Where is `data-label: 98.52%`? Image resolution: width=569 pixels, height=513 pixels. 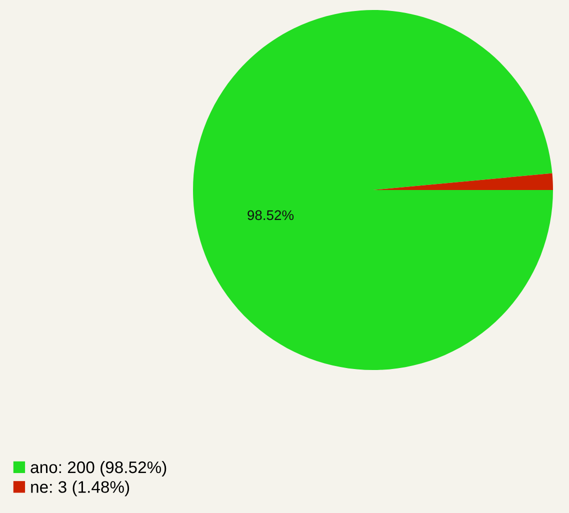
data-label: 98.52% is located at coordinates (271, 215).